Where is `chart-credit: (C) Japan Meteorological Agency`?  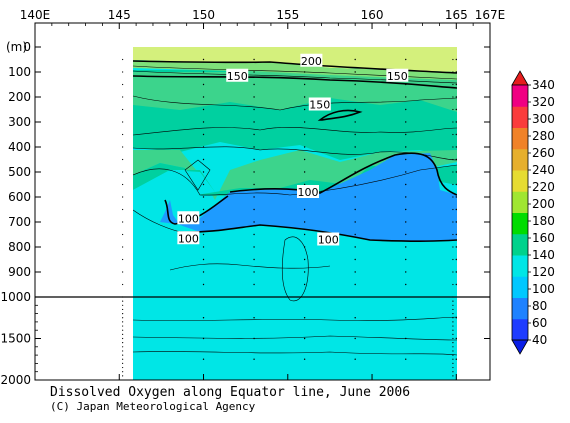 chart-credit: (C) Japan Meteorological Agency is located at coordinates (153, 406).